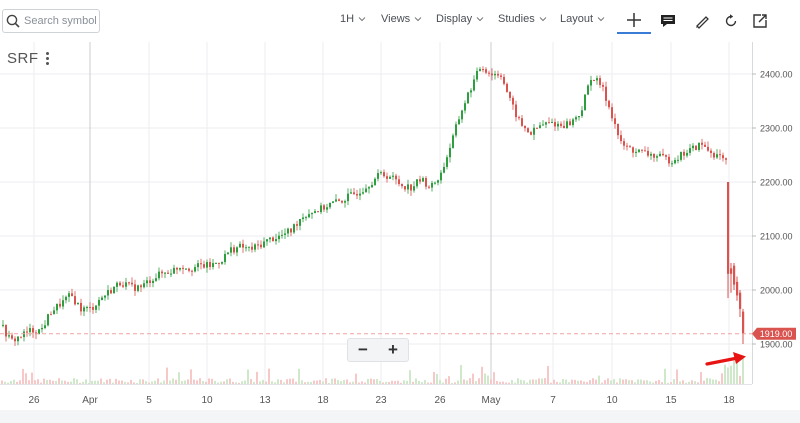 Image resolution: width=800 pixels, height=423 pixels. What do you see at coordinates (739, 358) in the screenshot?
I see `annotation-arrow-head` at bounding box center [739, 358].